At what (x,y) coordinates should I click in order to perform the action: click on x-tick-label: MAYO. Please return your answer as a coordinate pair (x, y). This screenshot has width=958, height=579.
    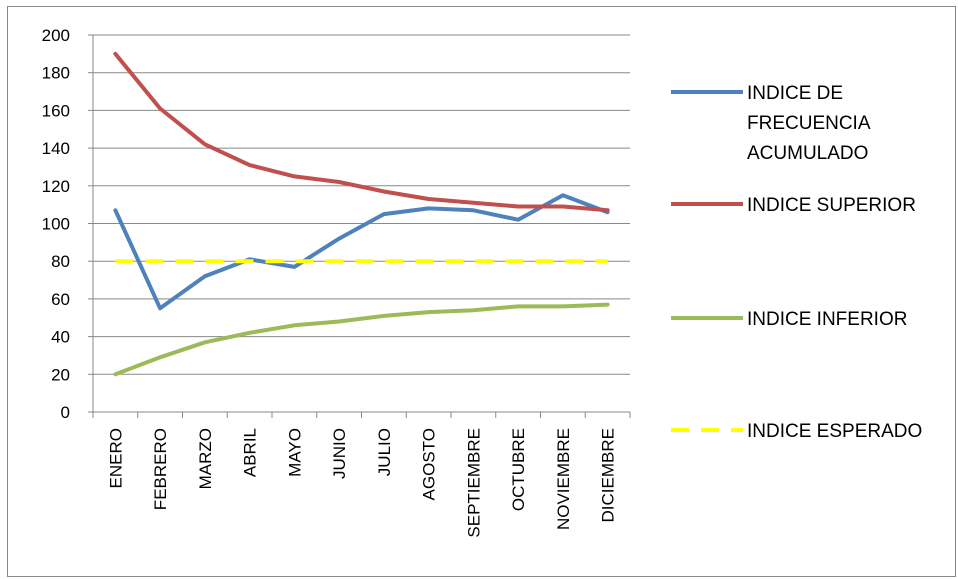
    Looking at the image, I should click on (294, 452).